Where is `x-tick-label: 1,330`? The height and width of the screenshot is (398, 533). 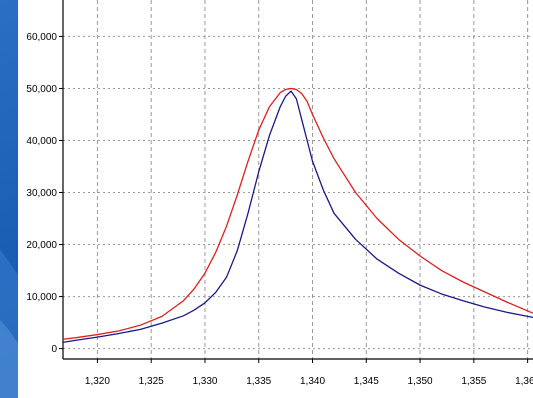
x-tick-label: 1,330 is located at coordinates (204, 381).